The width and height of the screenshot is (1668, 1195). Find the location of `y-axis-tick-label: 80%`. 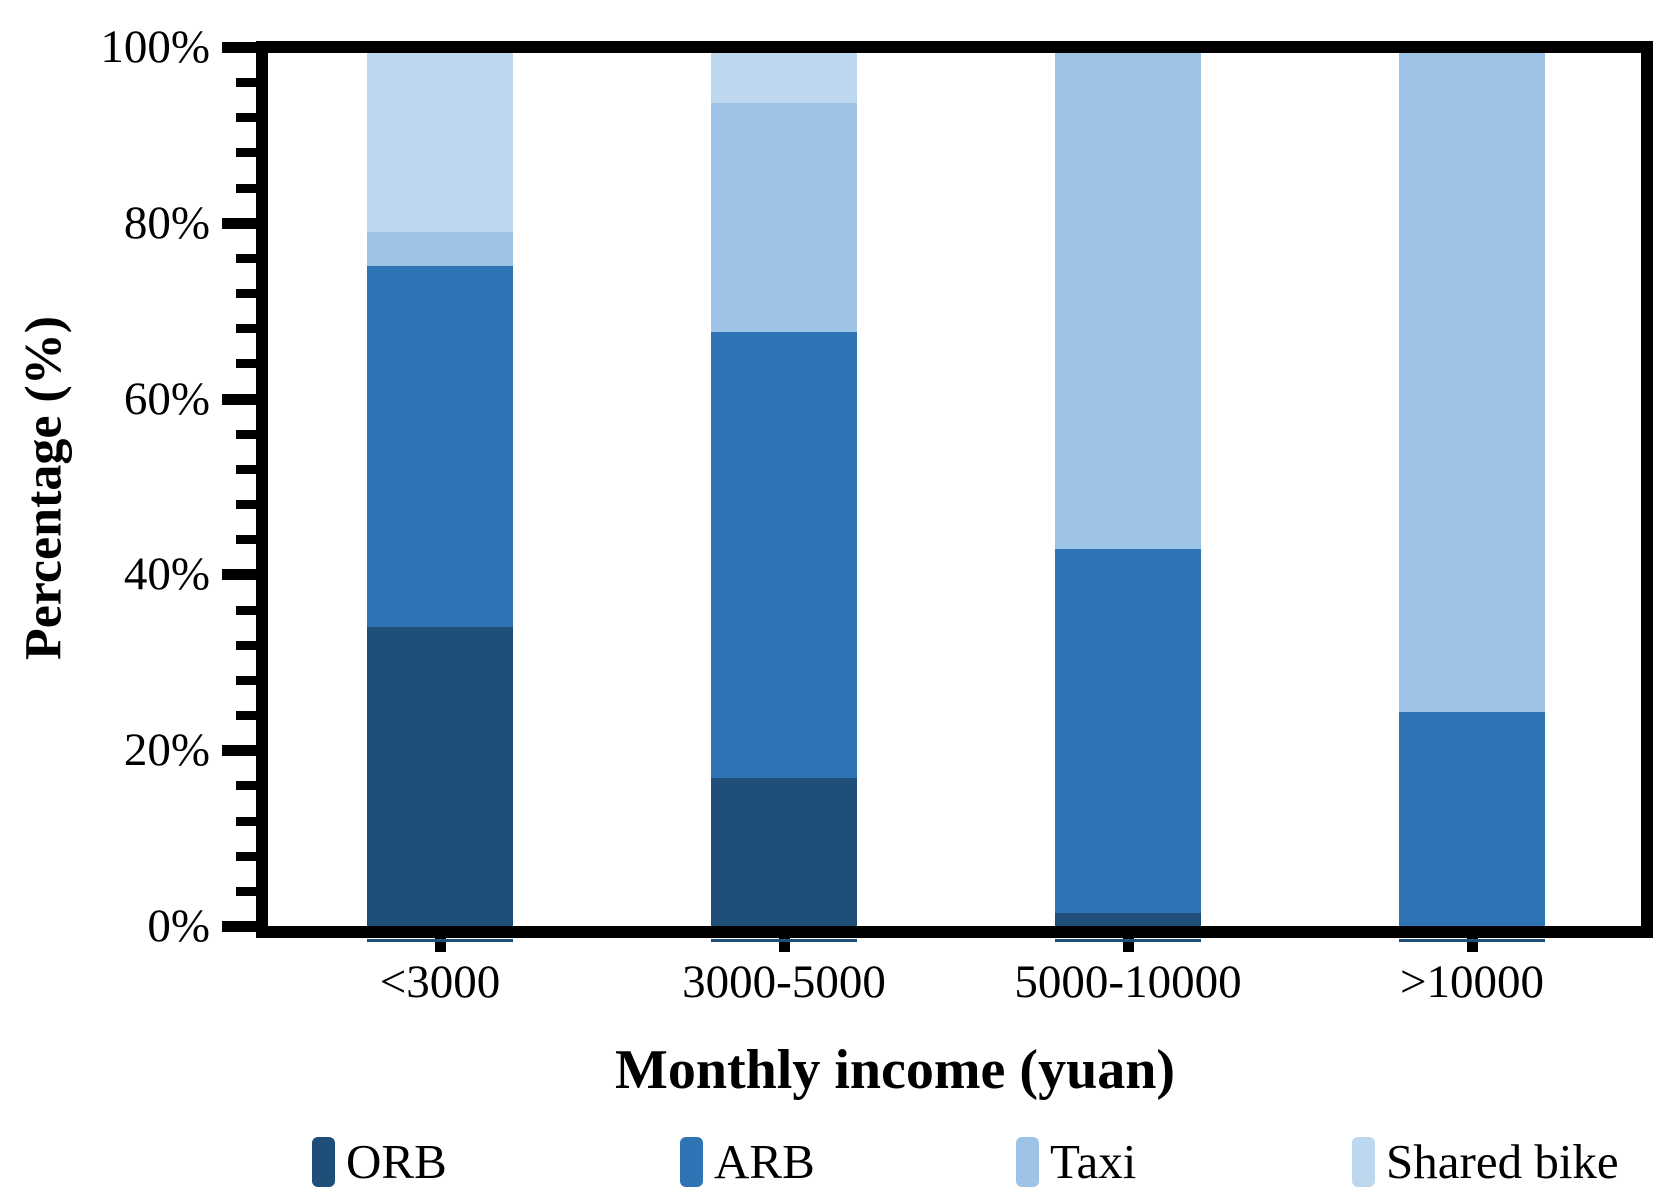

y-axis-tick-label: 80% is located at coordinates (166, 222).